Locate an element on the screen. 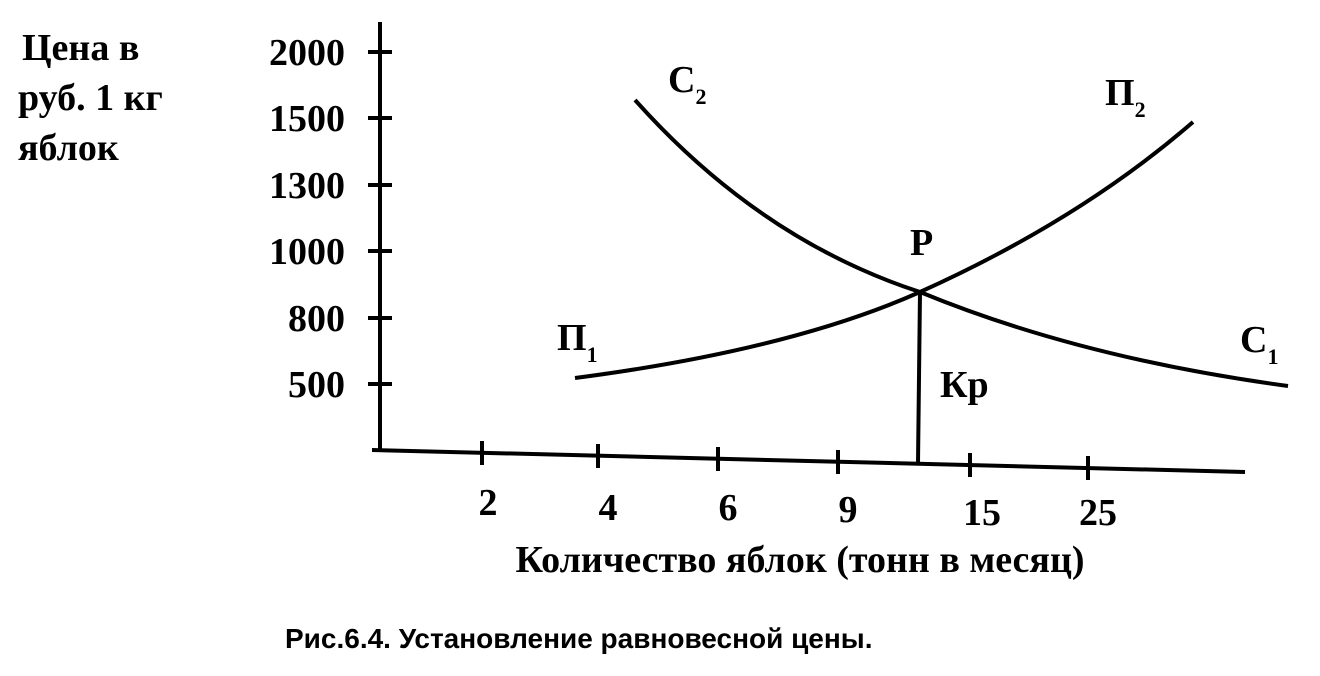 This screenshot has height=676, width=1320. y-tick-label: 1300 is located at coordinates (307, 186).